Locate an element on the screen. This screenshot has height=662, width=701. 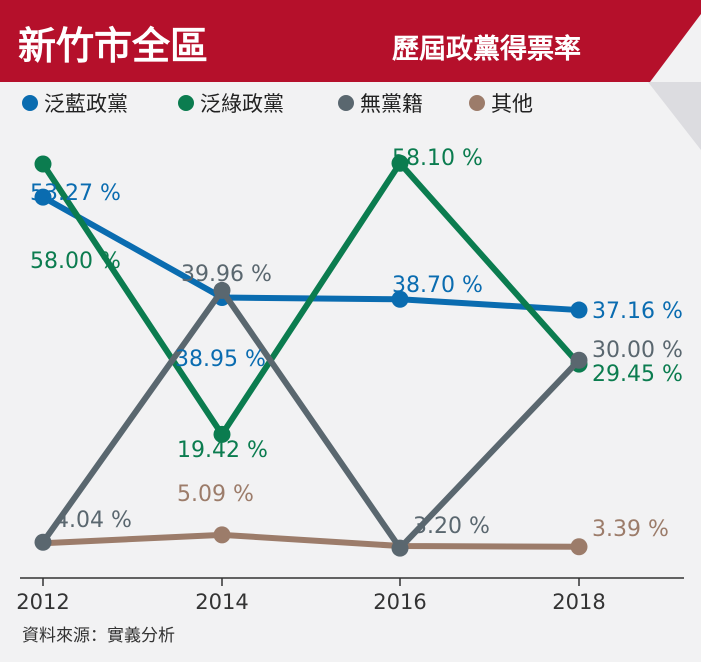
page-title: 新竹市全區 is located at coordinates (113, 46).